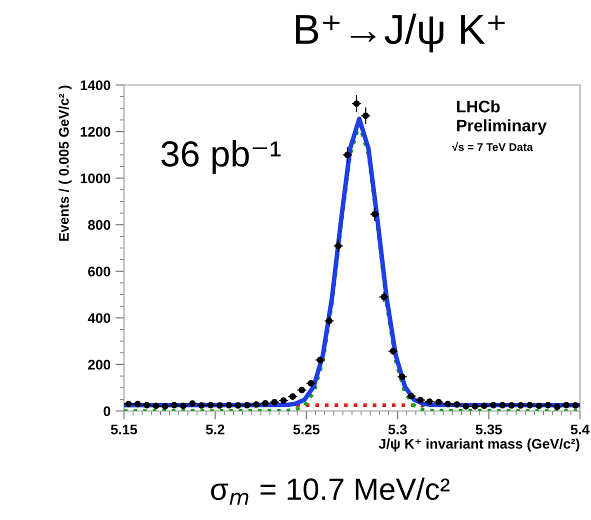  I want to click on x-tick-label: 5.35, so click(489, 429).